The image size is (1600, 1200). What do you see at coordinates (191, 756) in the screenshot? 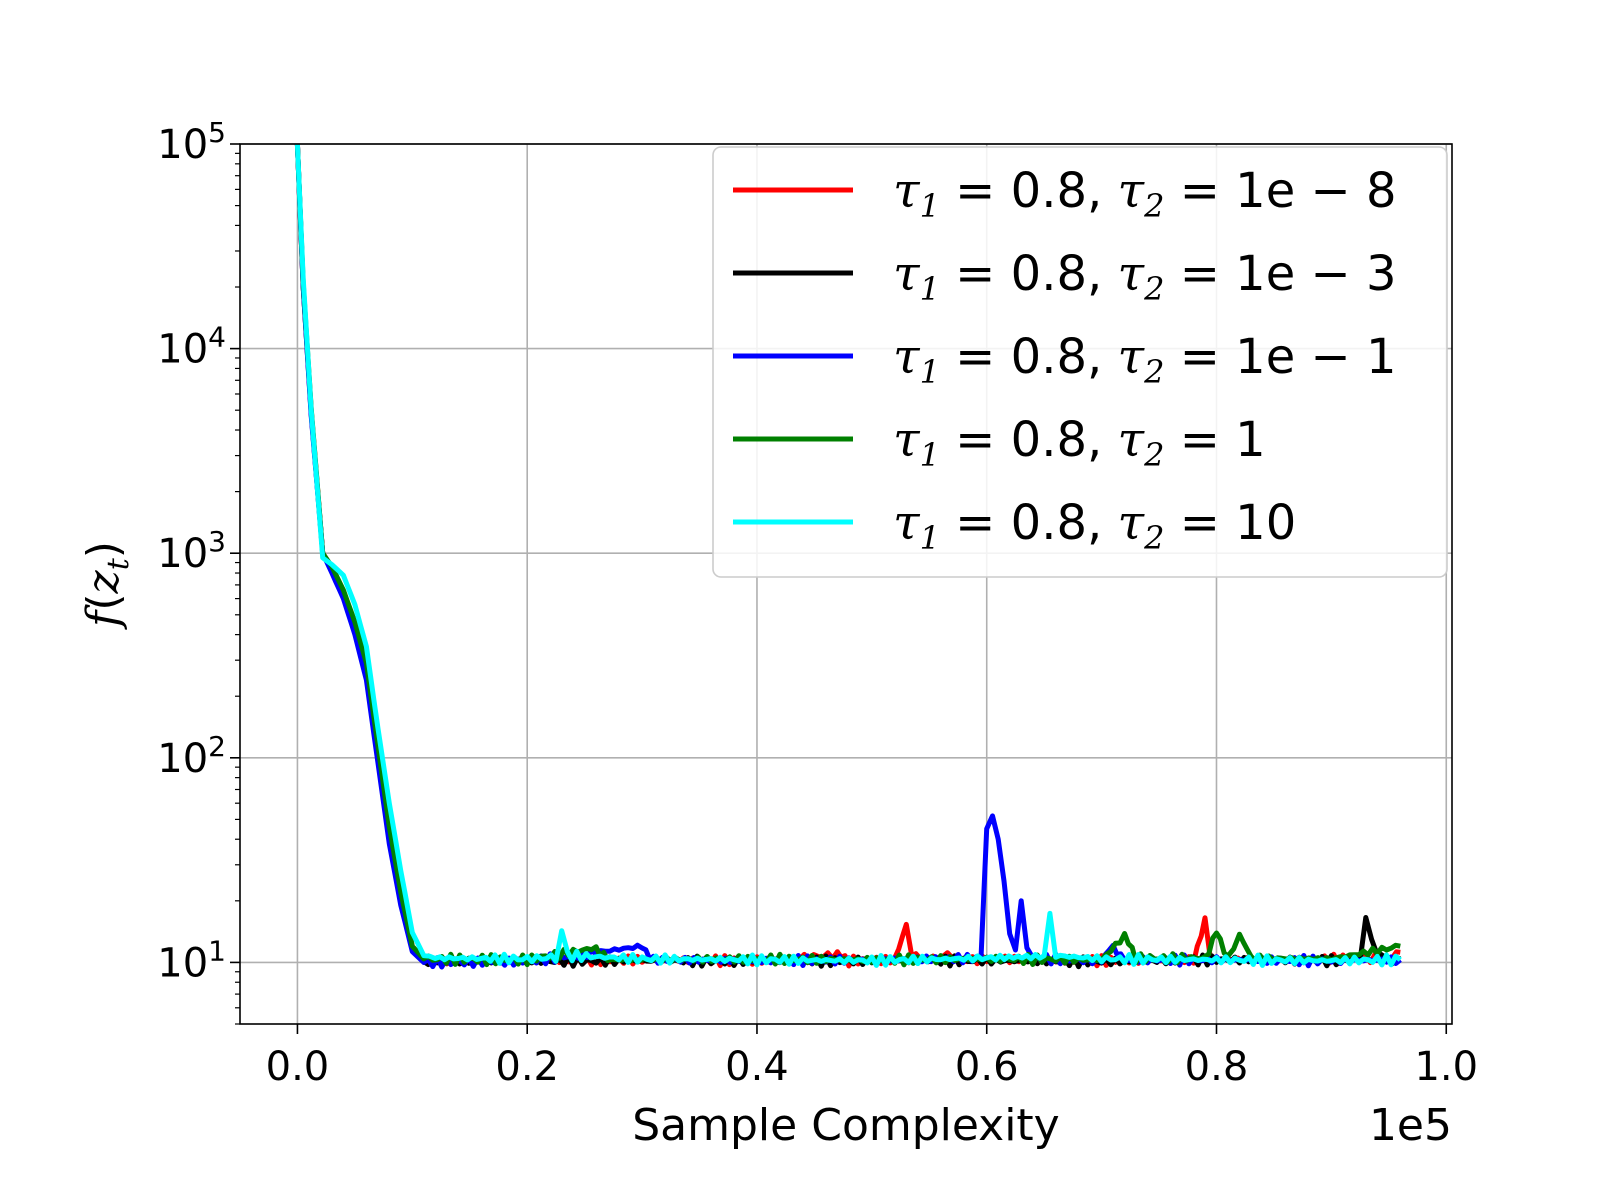
I see `y-tick-label-1: 10²` at bounding box center [191, 756].